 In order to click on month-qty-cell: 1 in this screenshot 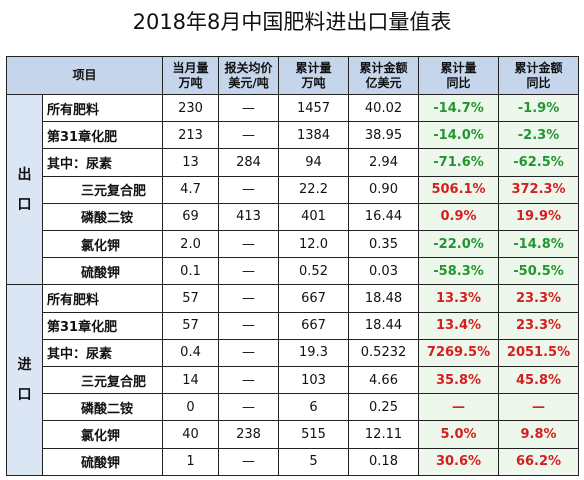, I will do `click(191, 462)`.